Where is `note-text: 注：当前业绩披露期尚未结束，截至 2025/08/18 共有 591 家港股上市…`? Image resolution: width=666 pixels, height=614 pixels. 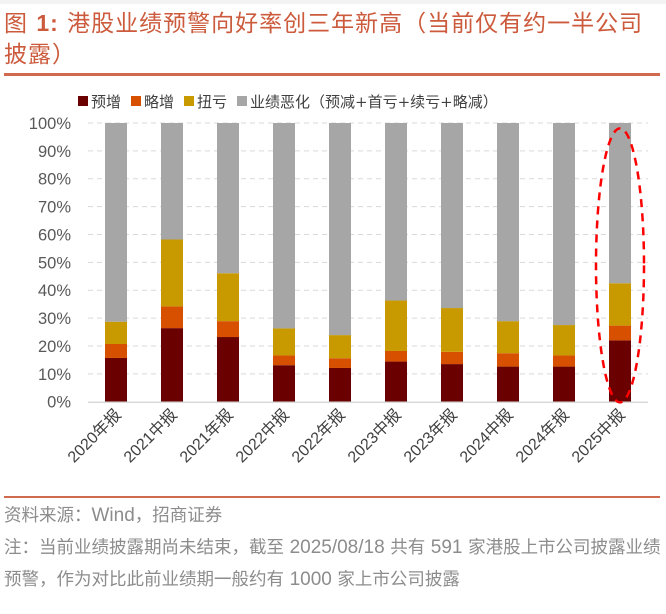
note-text: 注：当前业绩披露期尚未结束，截至 2025/08/18 共有 591 家港股上市… is located at coordinates (332, 563).